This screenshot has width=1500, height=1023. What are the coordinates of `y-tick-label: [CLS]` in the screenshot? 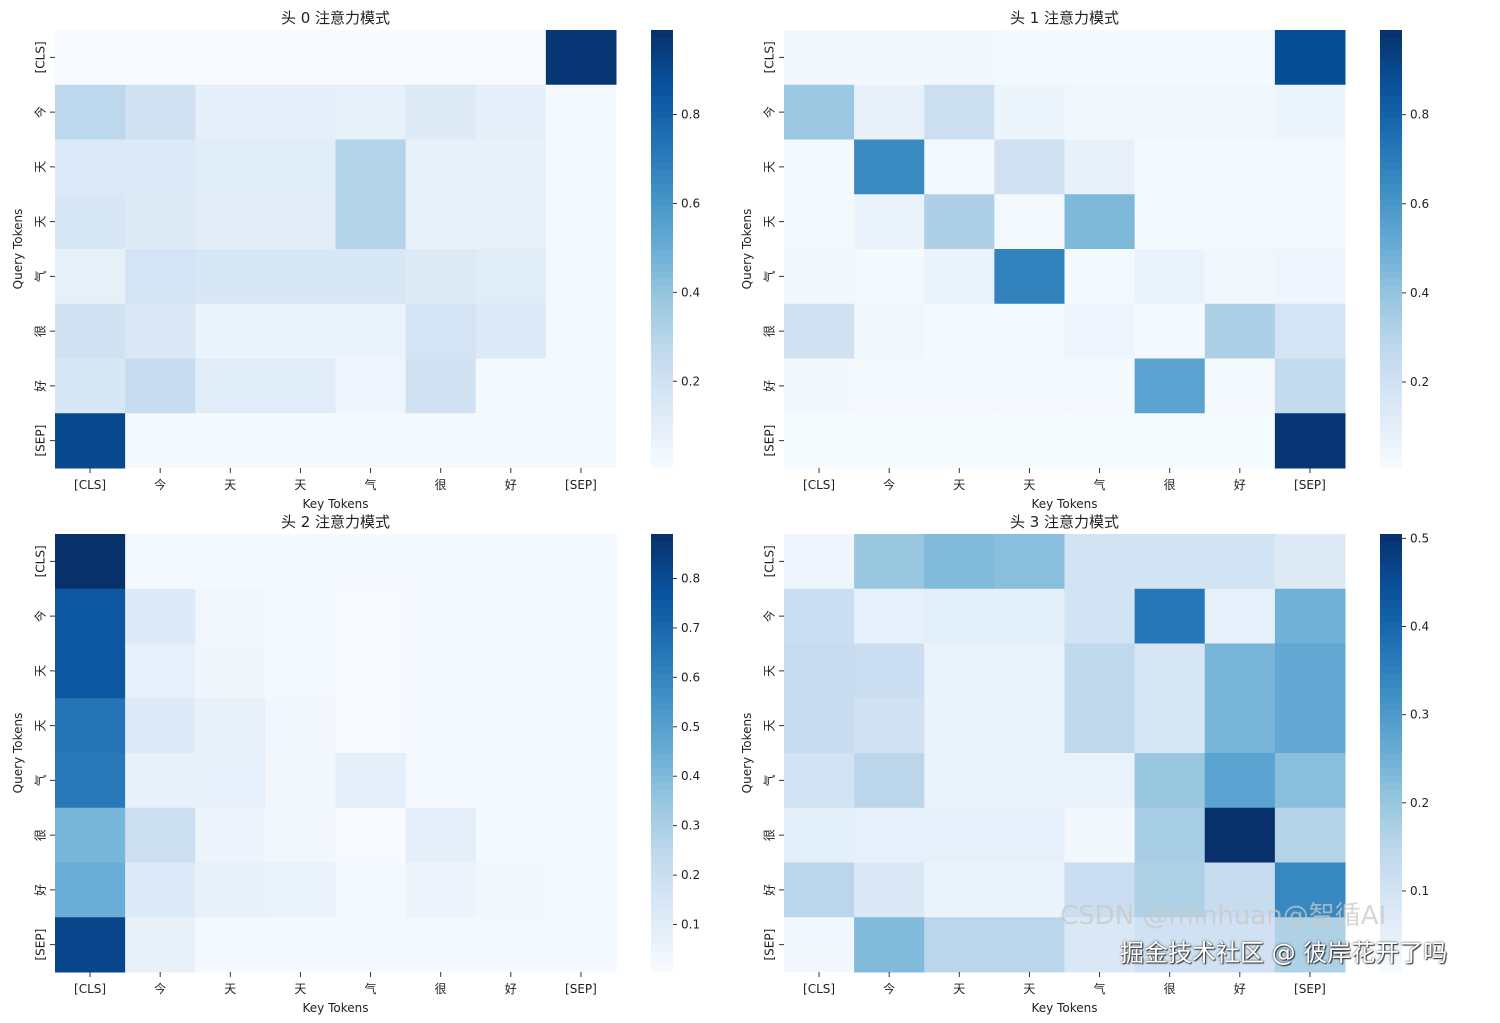 It's located at (41, 561).